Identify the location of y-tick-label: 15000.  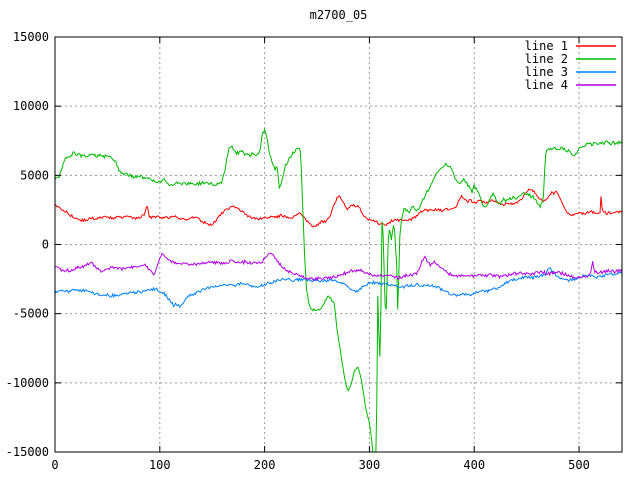
(31, 37).